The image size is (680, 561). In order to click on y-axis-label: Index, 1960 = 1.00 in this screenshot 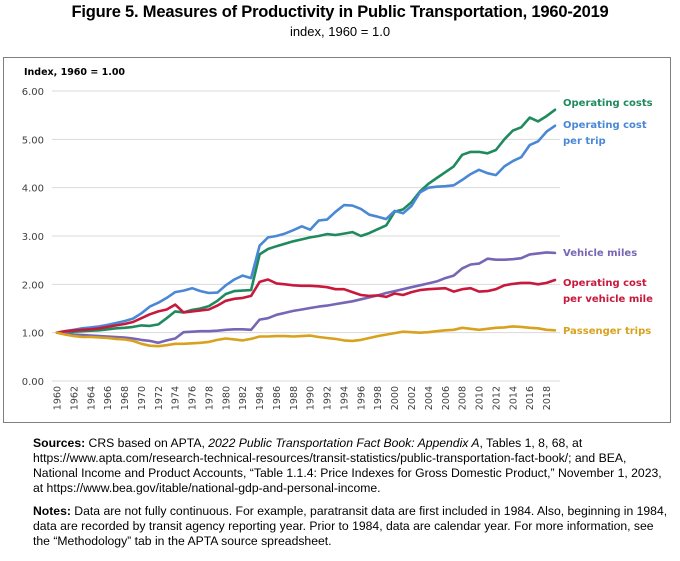, I will do `click(74, 72)`.